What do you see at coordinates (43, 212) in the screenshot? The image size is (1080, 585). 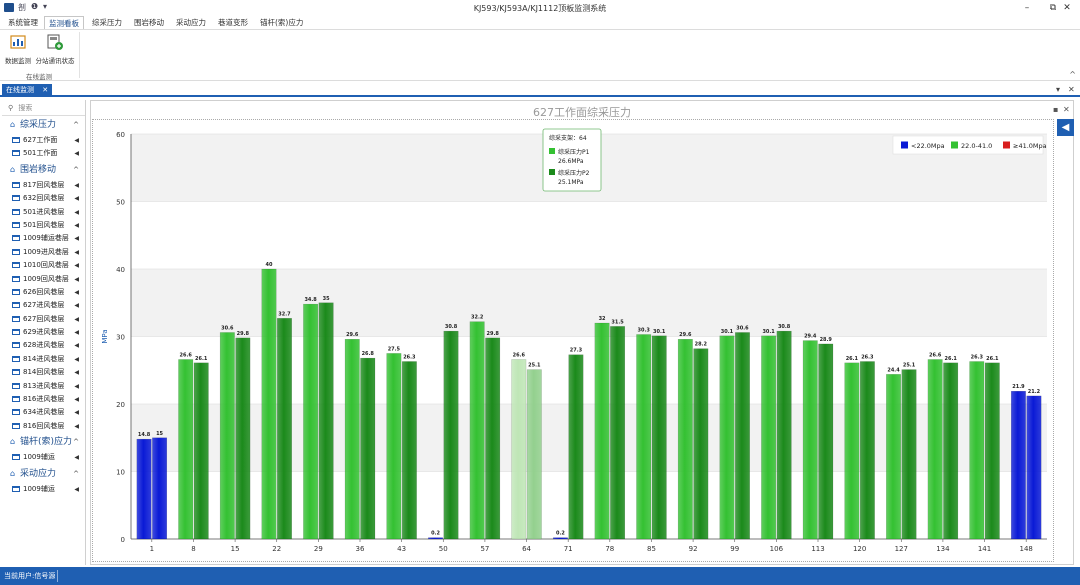 I see `sidebar-item-rock-2: 501进风巷层 ◀` at bounding box center [43, 212].